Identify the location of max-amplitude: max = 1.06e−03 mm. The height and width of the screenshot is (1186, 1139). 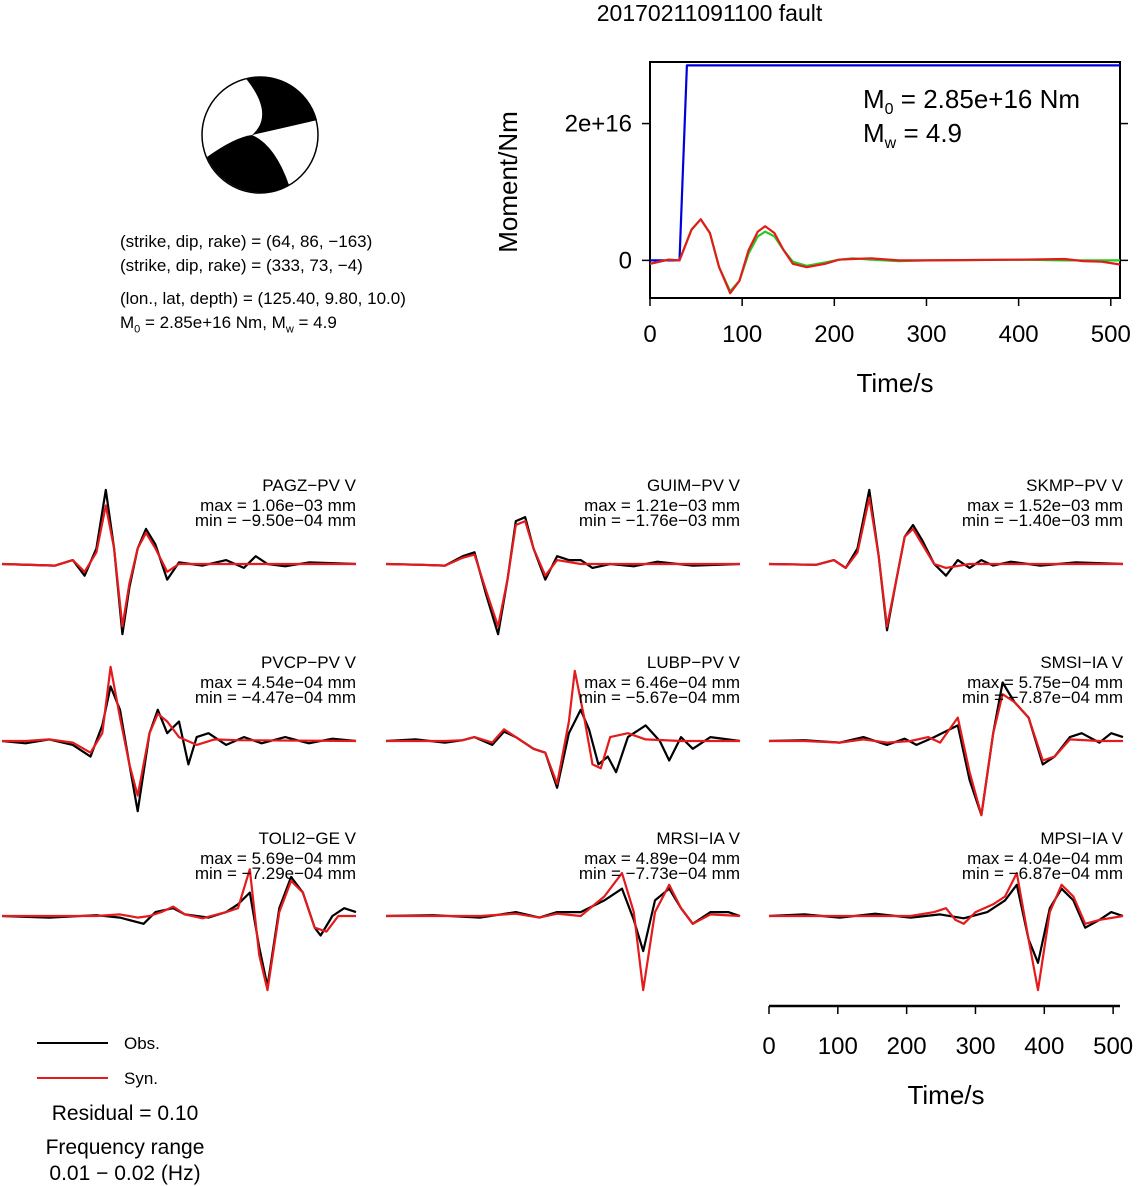
(278, 505).